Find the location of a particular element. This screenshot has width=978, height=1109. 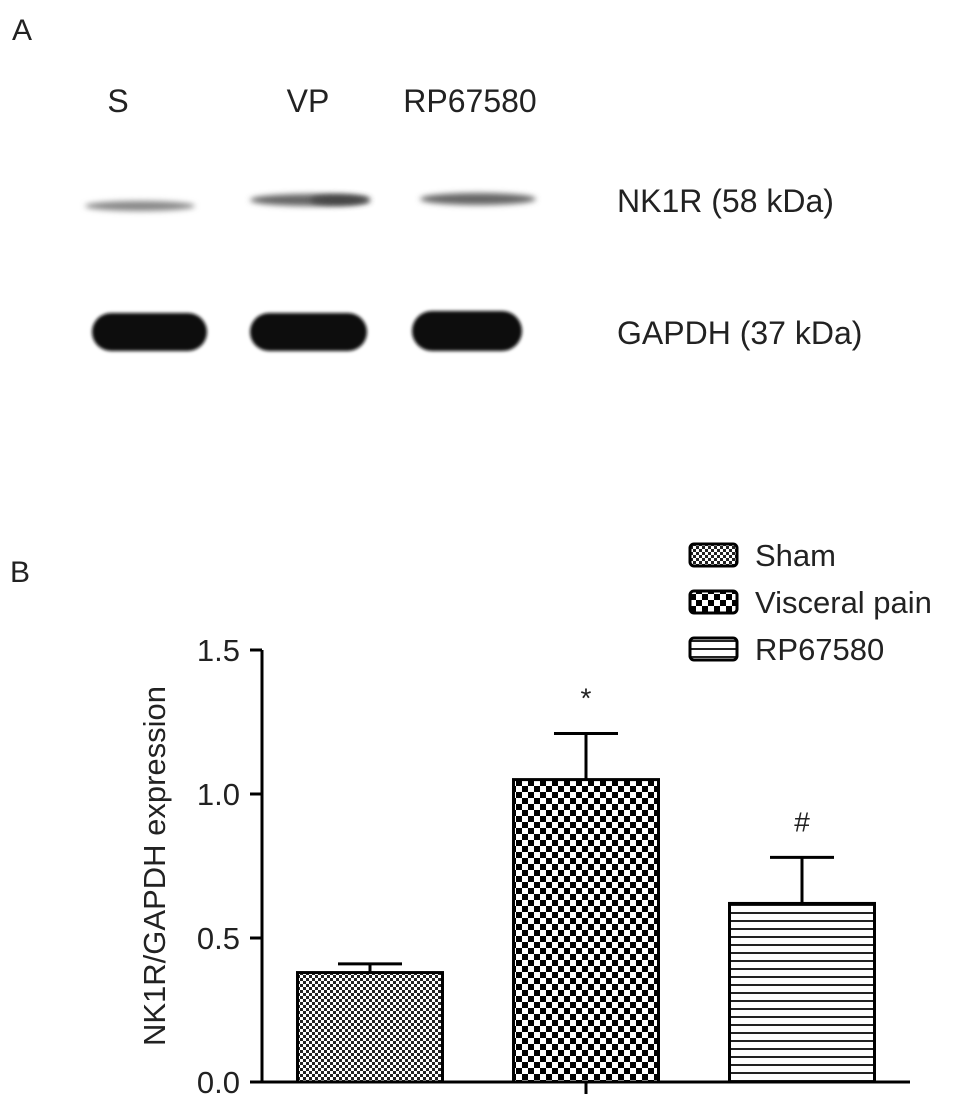

lane-label: S is located at coordinates (117, 101).